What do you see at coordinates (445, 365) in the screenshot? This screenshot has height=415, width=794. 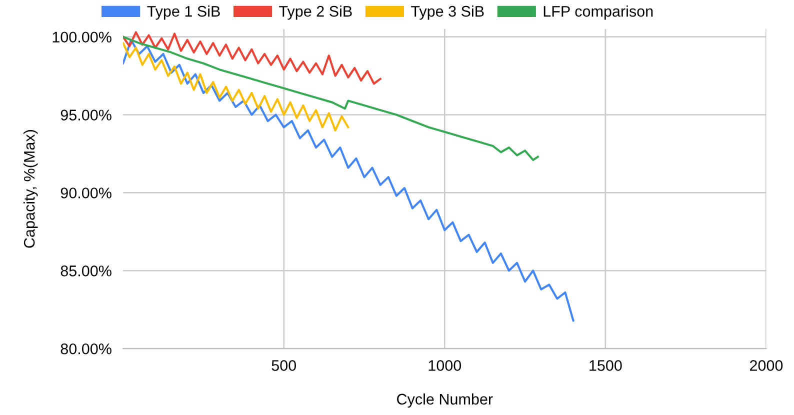 I see `x-tick-label: 1000` at bounding box center [445, 365].